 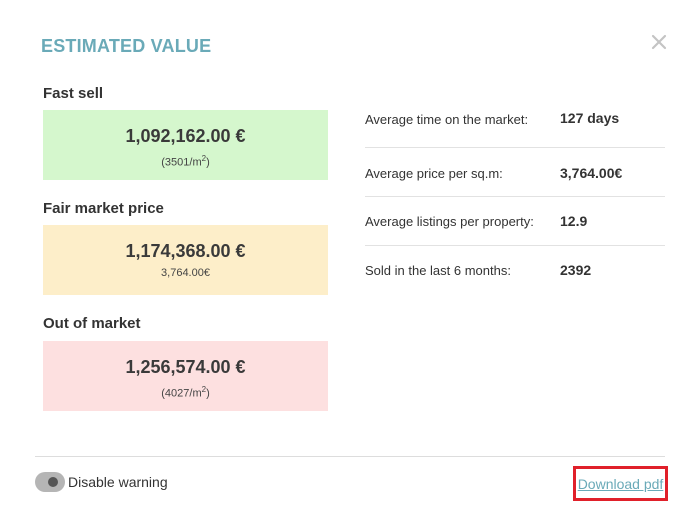 What do you see at coordinates (449, 221) in the screenshot?
I see `stat-label: Average listings per property:` at bounding box center [449, 221].